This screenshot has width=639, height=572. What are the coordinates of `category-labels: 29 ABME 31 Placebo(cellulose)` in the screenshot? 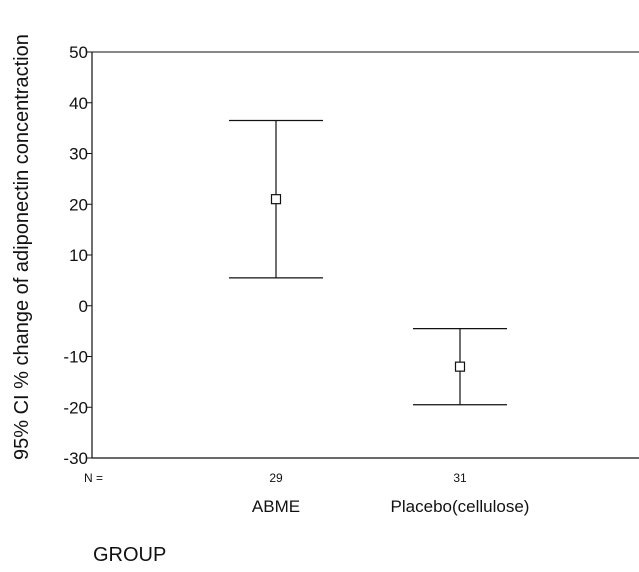 It's located at (391, 493).